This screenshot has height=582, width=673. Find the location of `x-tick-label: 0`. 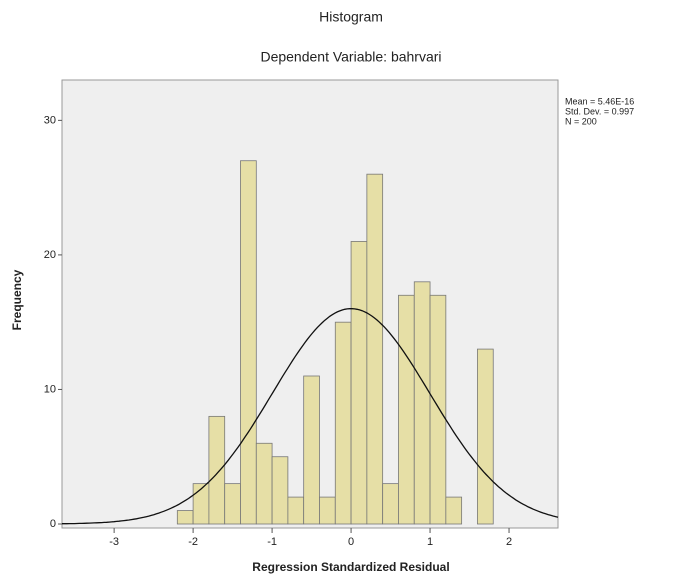

x-tick-label: 0 is located at coordinates (351, 542).